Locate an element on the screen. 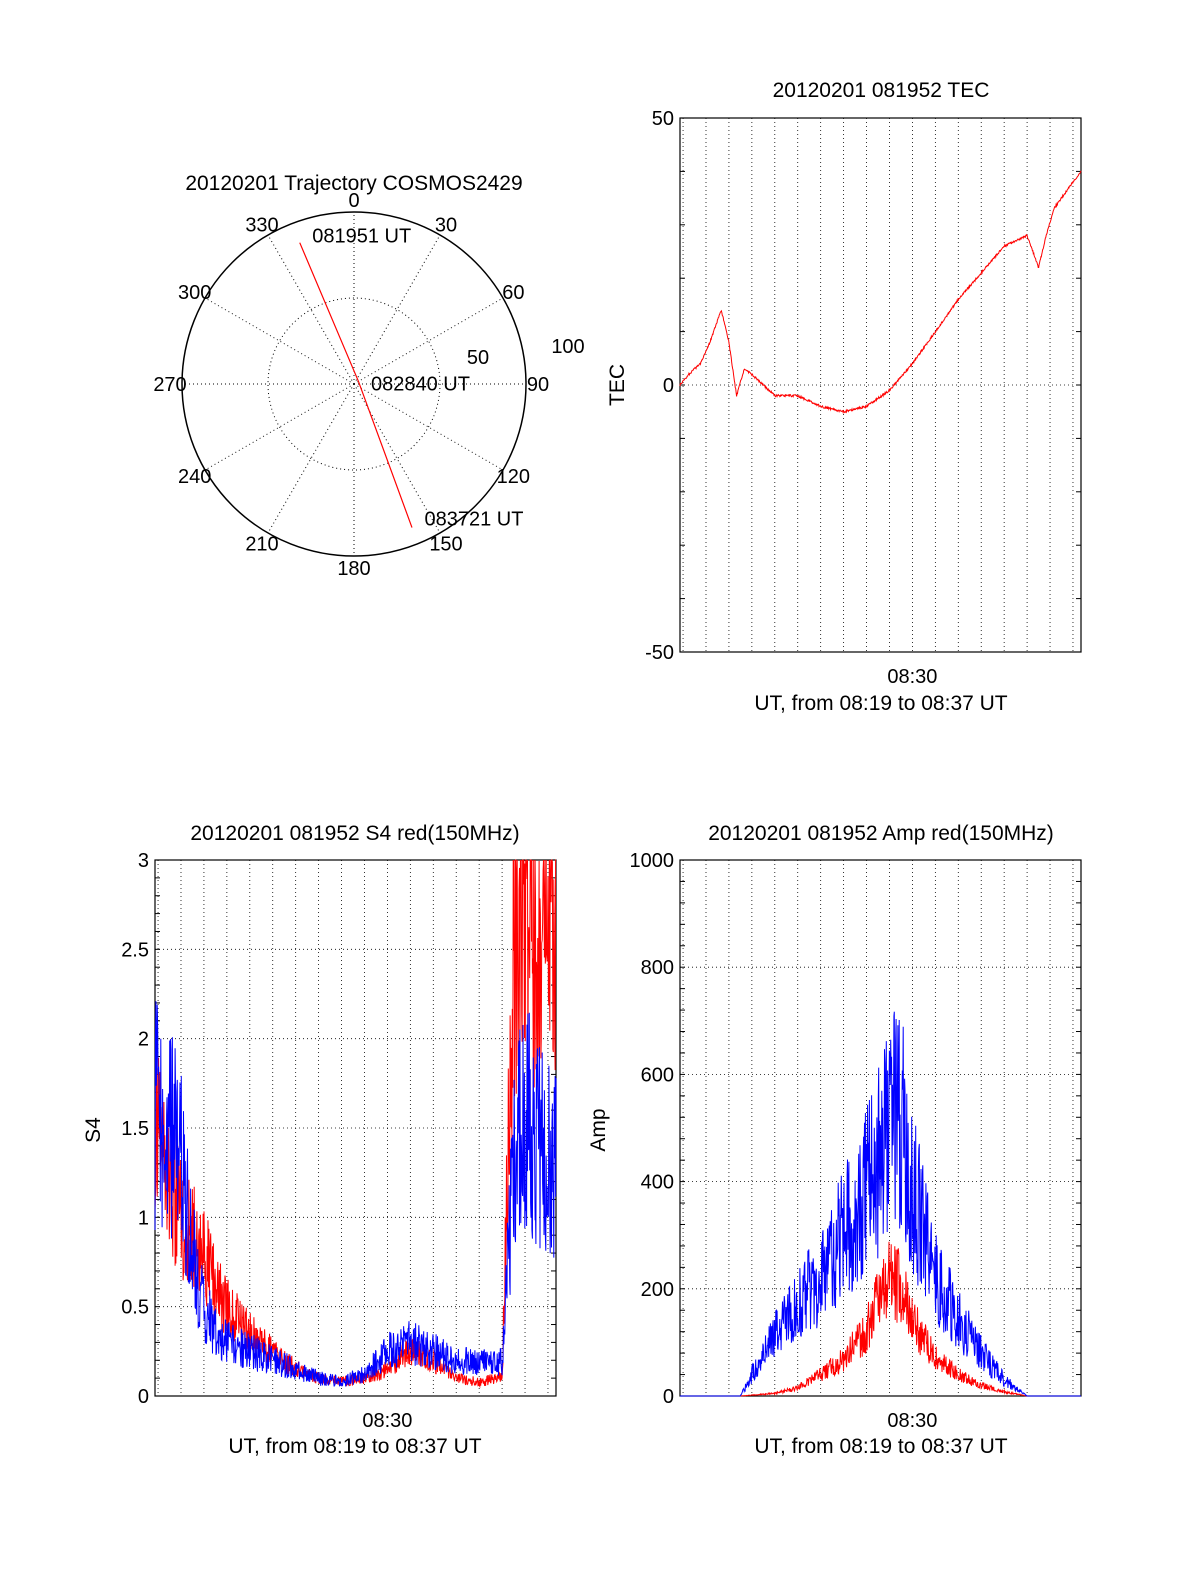  y-tick-label: 0.5 is located at coordinates (135, 1308).